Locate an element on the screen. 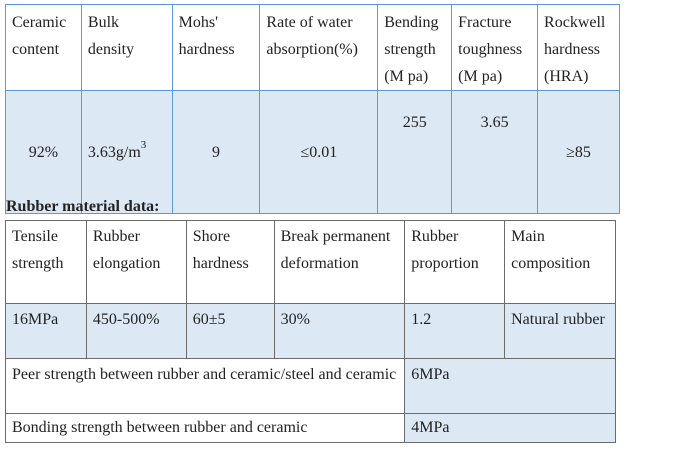 Image resolution: width=691 pixels, height=452 pixels. header-break-deformation: Break permanent deformation is located at coordinates (339, 262).